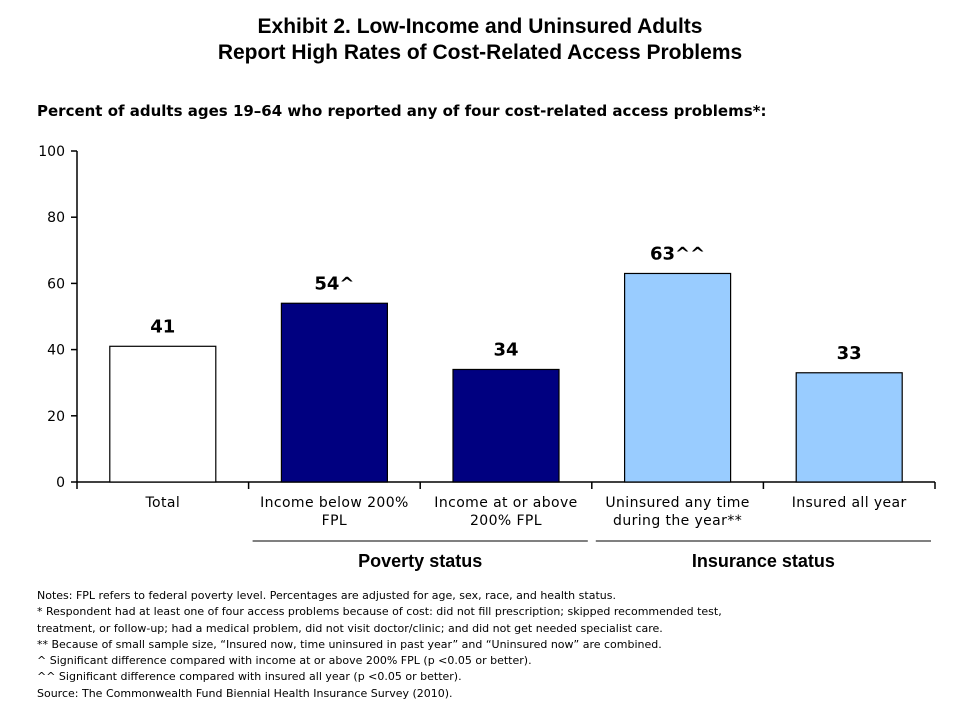 This screenshot has height=720, width=960. Describe the element at coordinates (335, 521) in the screenshot. I see `category-label: FPL` at that location.